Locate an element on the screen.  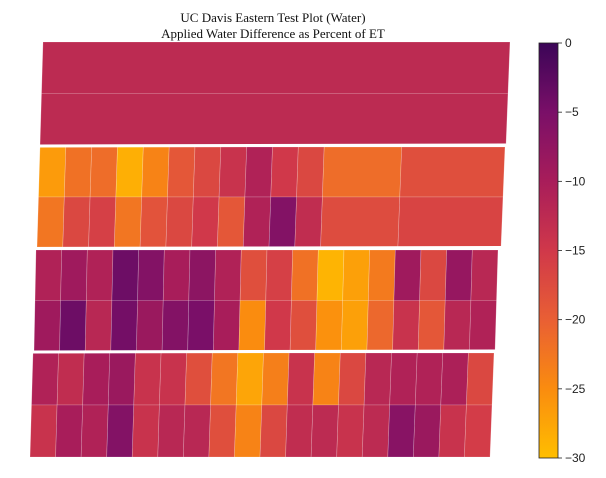
colorbar-ticks: 0 −5 −10 −15 −20 −25 −30 is located at coordinates (572, 250).